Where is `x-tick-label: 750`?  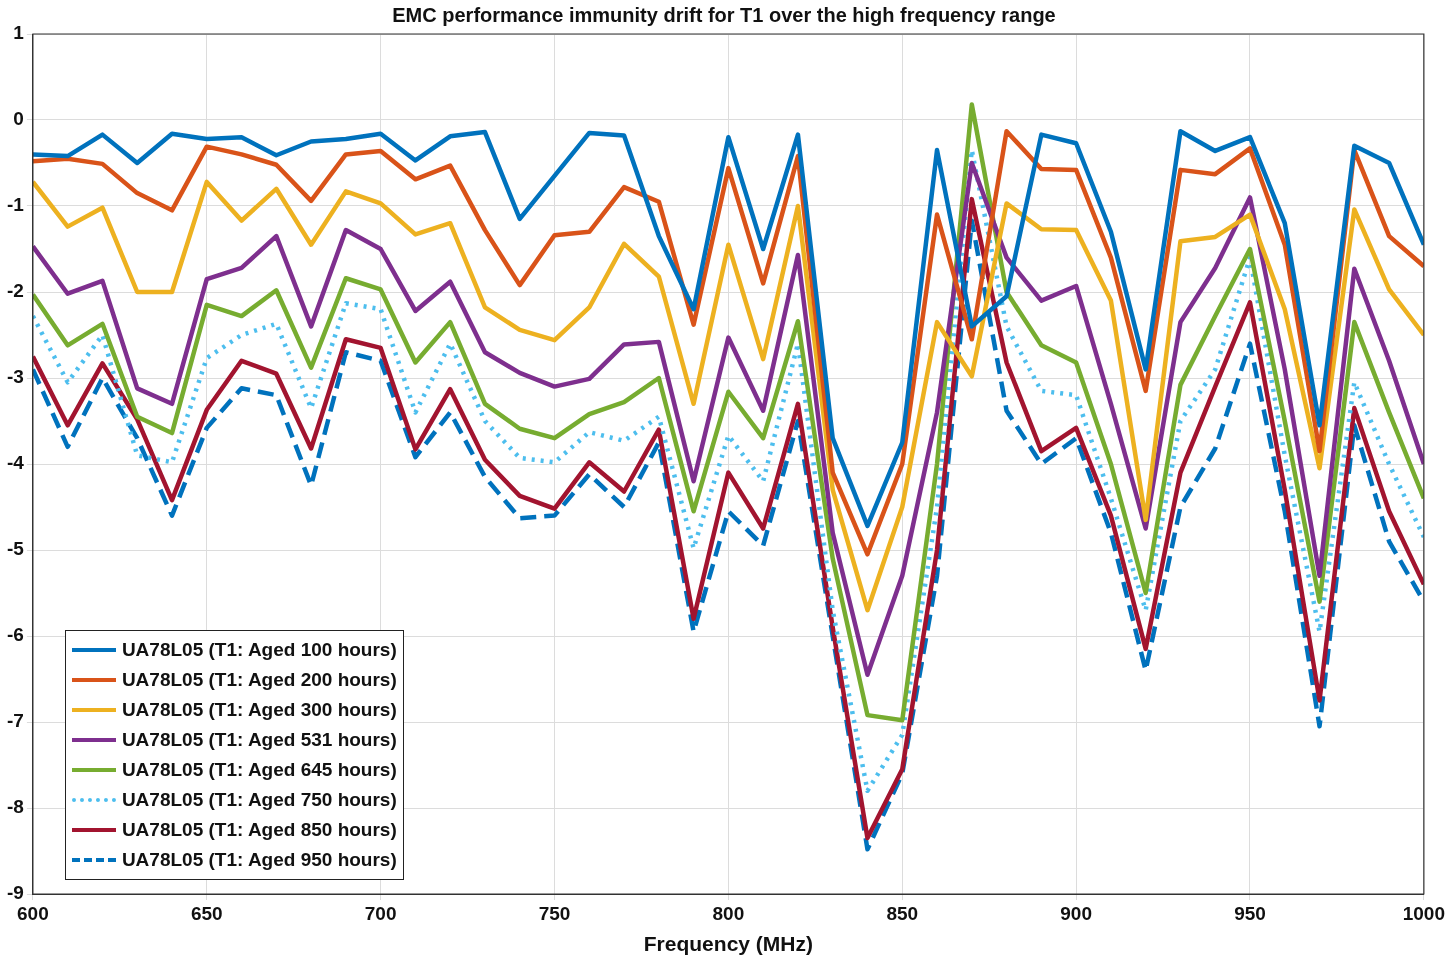
x-tick-label: 750 is located at coordinates (554, 913).